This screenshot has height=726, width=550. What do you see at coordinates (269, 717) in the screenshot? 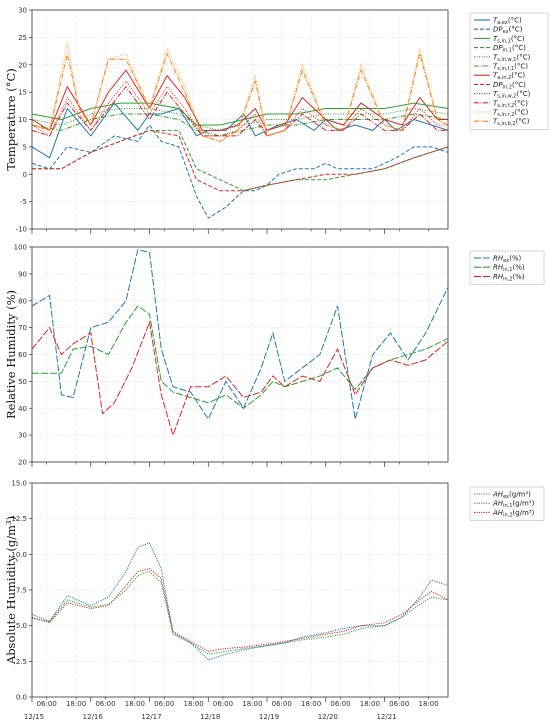
I see `x-date-label: 12/19` at bounding box center [269, 717].